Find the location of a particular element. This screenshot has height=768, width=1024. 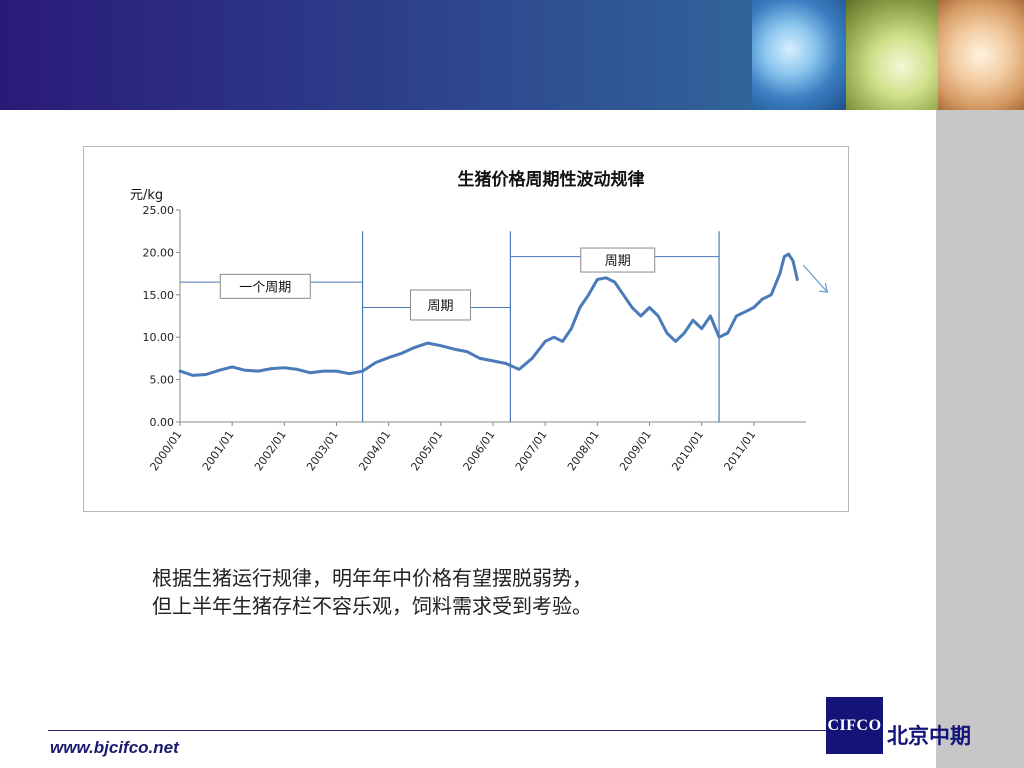

body-text-line-2: 但上半年生猪存栏不容乐观，饲料需求受到考验。 is located at coordinates (372, 606).